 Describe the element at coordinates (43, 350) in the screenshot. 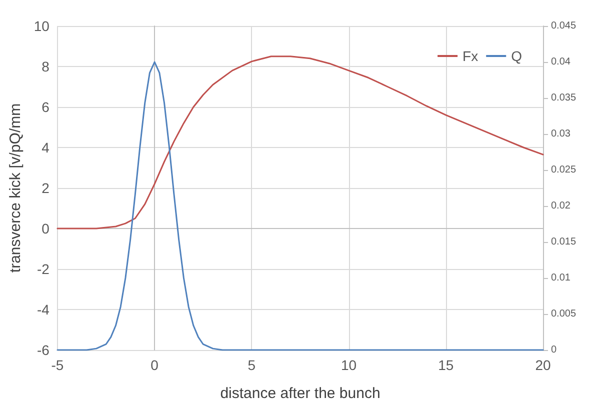

I see `y-tick-label: -6` at that location.